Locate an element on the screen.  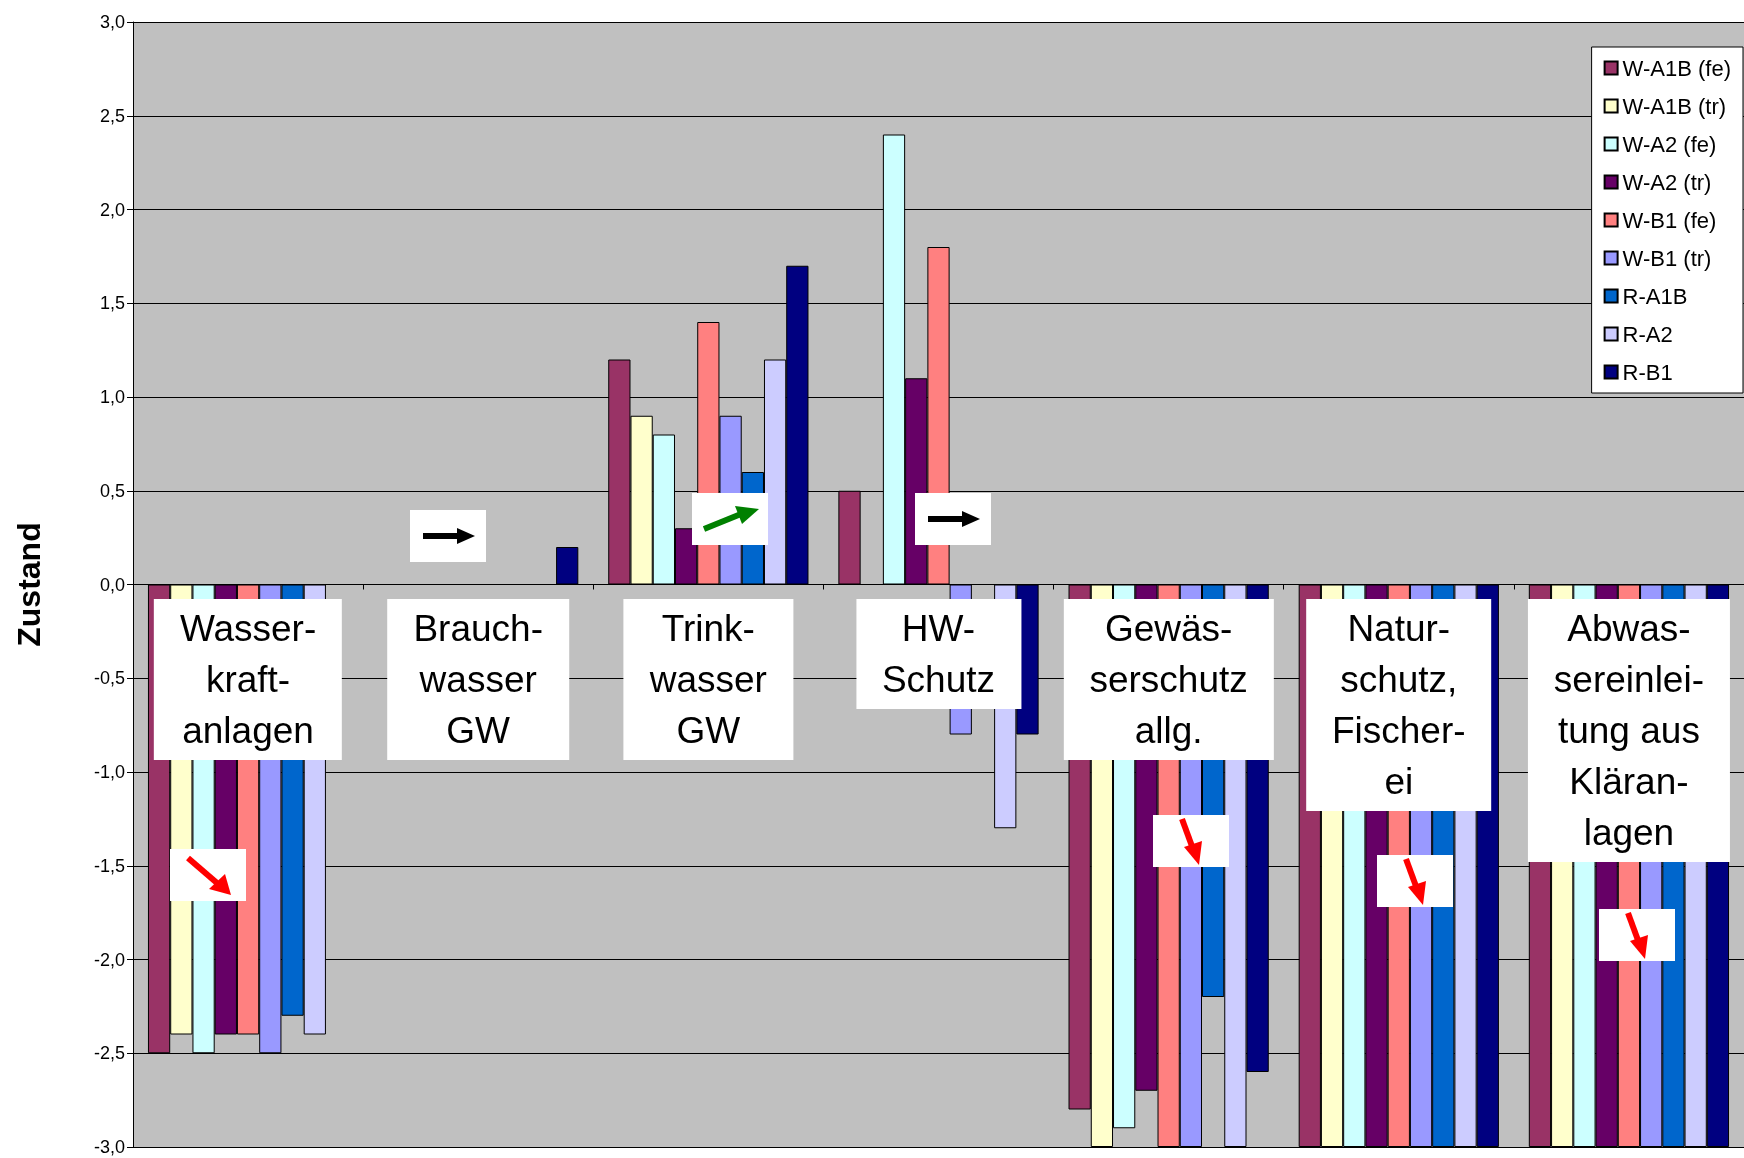
y-tick-label: -1,5 is located at coordinates (109, 865).